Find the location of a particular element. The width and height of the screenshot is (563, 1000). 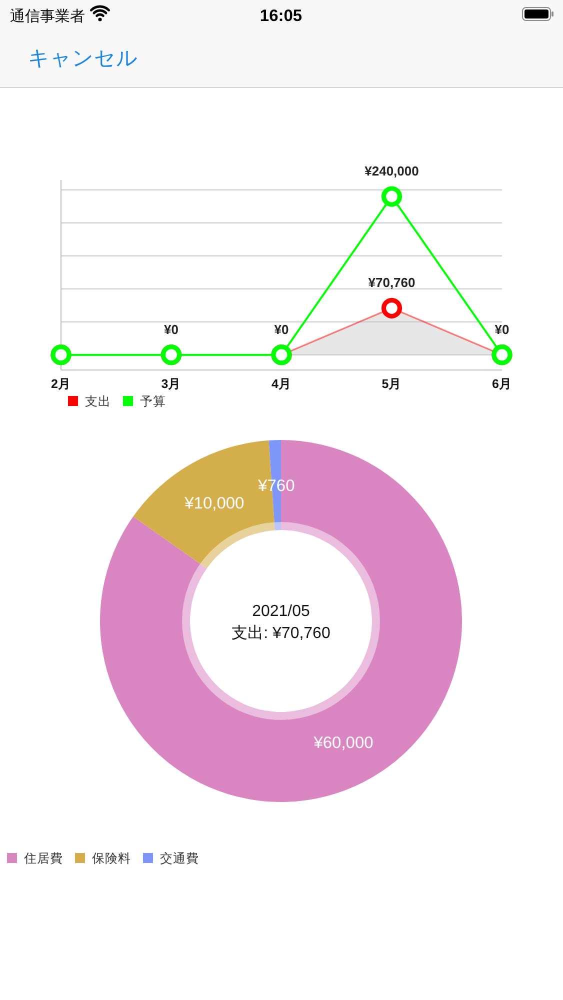

legend-label: 交通費 is located at coordinates (179, 858).